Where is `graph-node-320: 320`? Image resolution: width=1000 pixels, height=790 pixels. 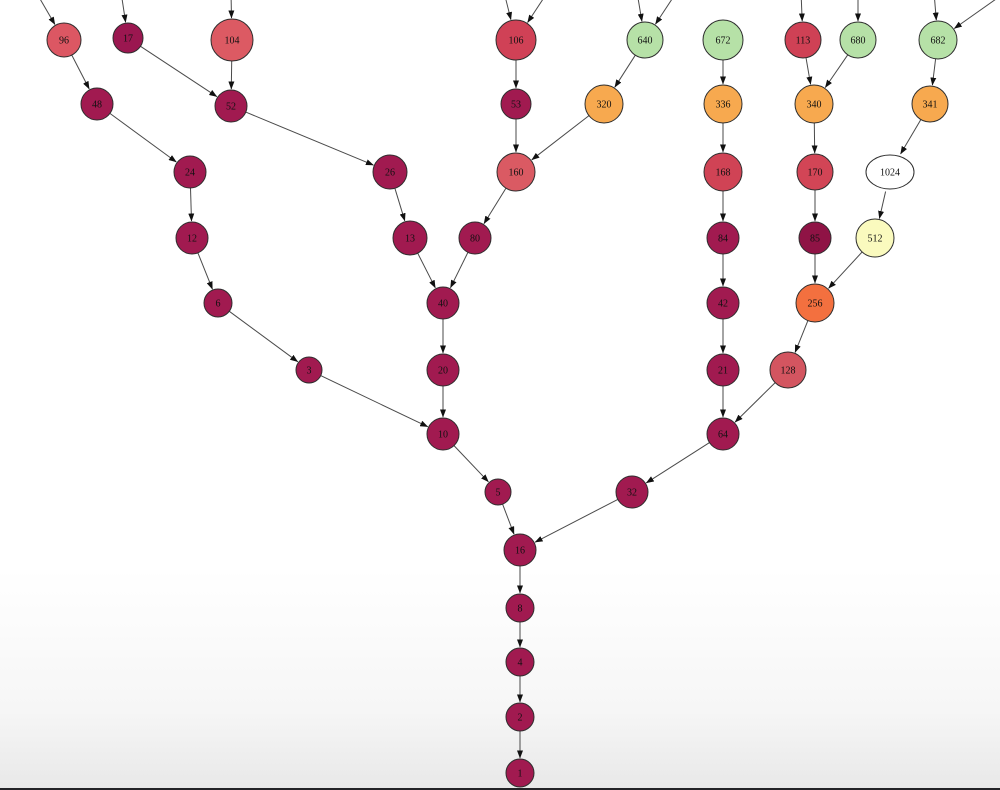
graph-node-320: 320 is located at coordinates (604, 104).